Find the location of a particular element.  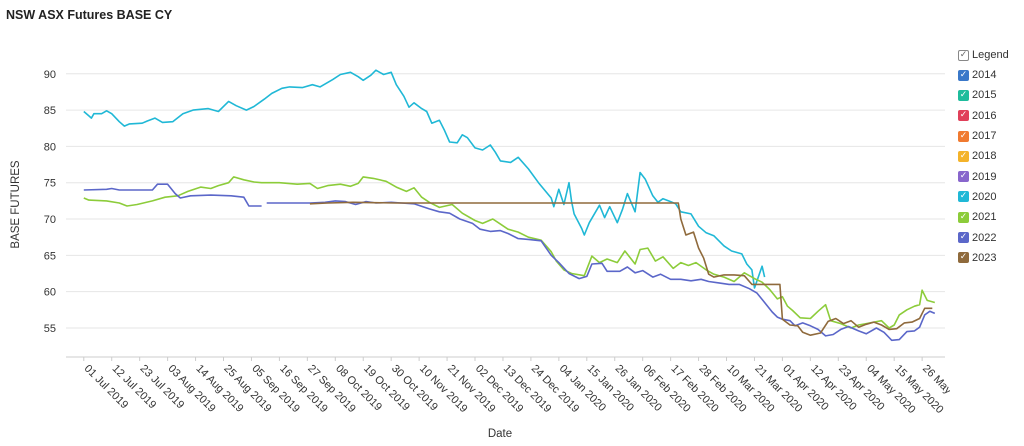

x-axis-title: Date is located at coordinates (500, 434).